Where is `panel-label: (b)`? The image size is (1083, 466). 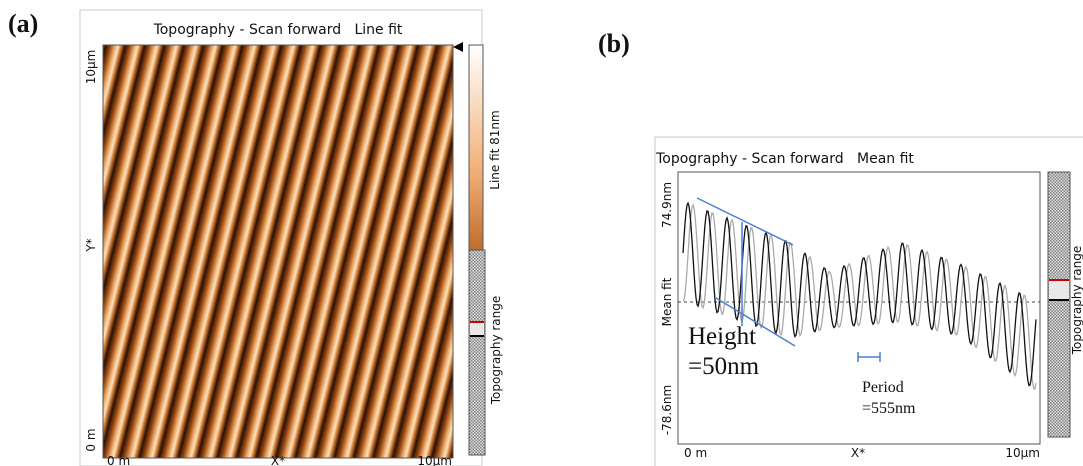 panel-label: (b) is located at coordinates (614, 43).